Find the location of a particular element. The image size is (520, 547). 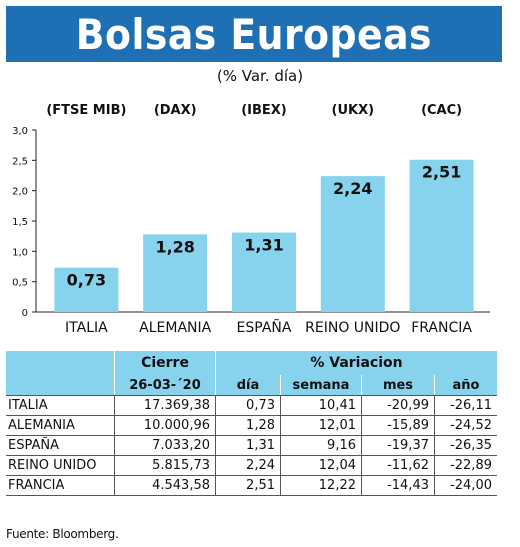

table-cell-cierre: 10.000,96 is located at coordinates (165, 425).